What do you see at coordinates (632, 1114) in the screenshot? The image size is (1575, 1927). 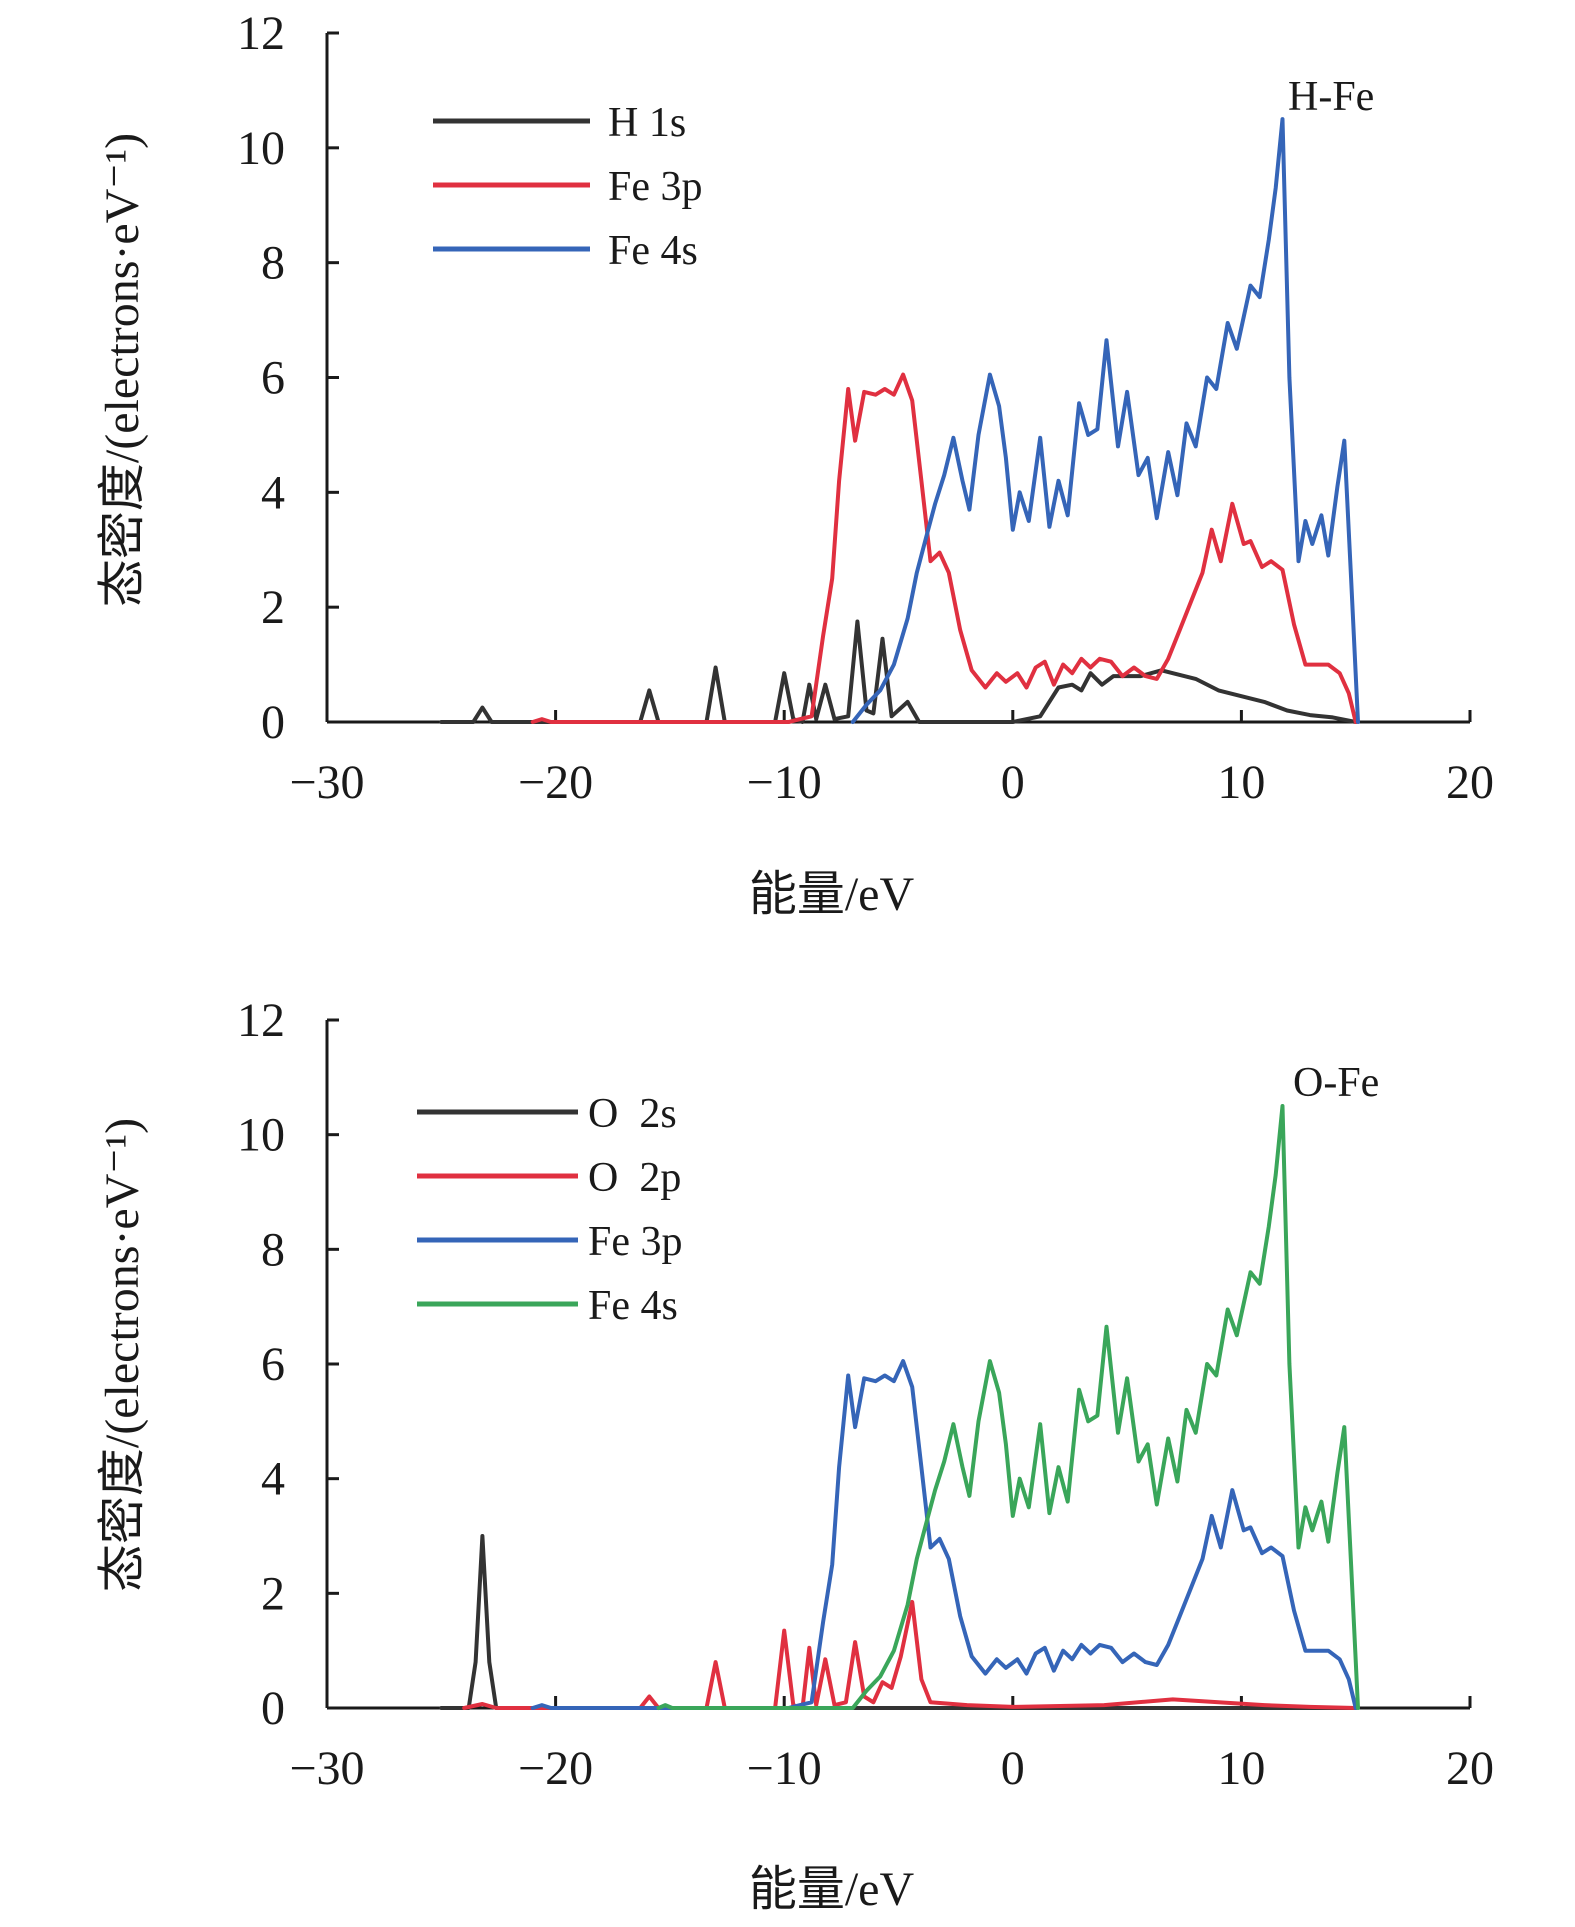 I see `legend-label: O 2s` at bounding box center [632, 1114].